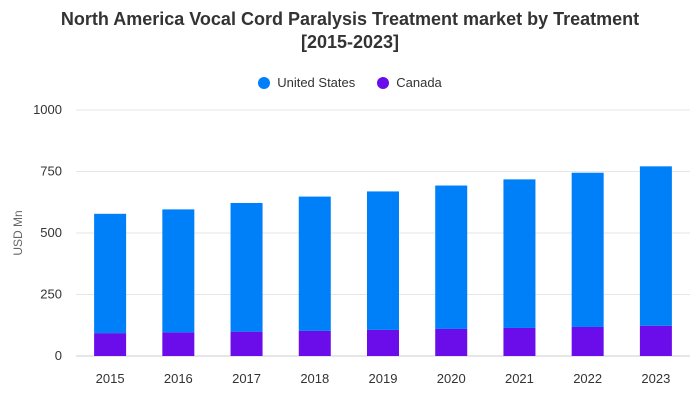 This screenshot has height=400, width=700. Describe the element at coordinates (178, 344) in the screenshot. I see `bar-canada-2016` at that location.